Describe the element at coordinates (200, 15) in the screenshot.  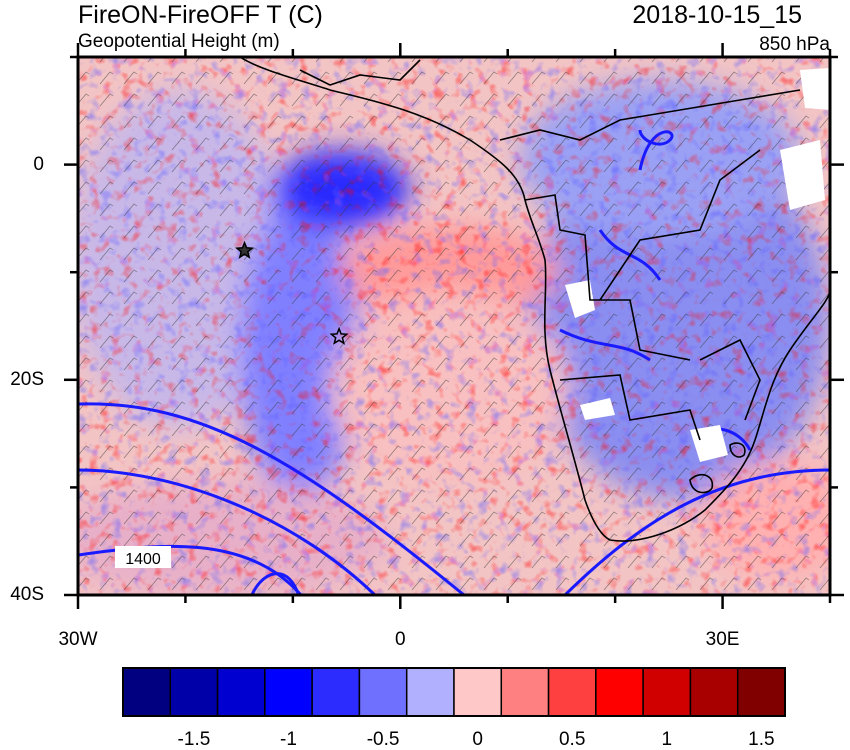
I see `map-title: FireON-FireOFF T (C)` at that location.